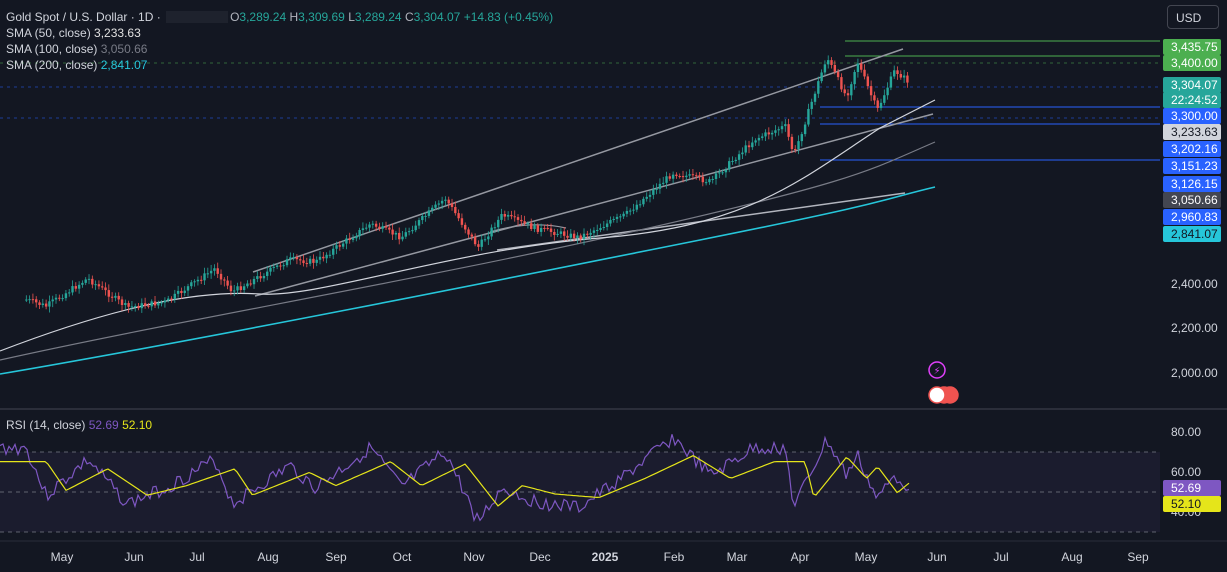 The height and width of the screenshot is (572, 1227). What do you see at coordinates (605, 557) in the screenshot?
I see `time-axis-label: 2025` at bounding box center [605, 557].